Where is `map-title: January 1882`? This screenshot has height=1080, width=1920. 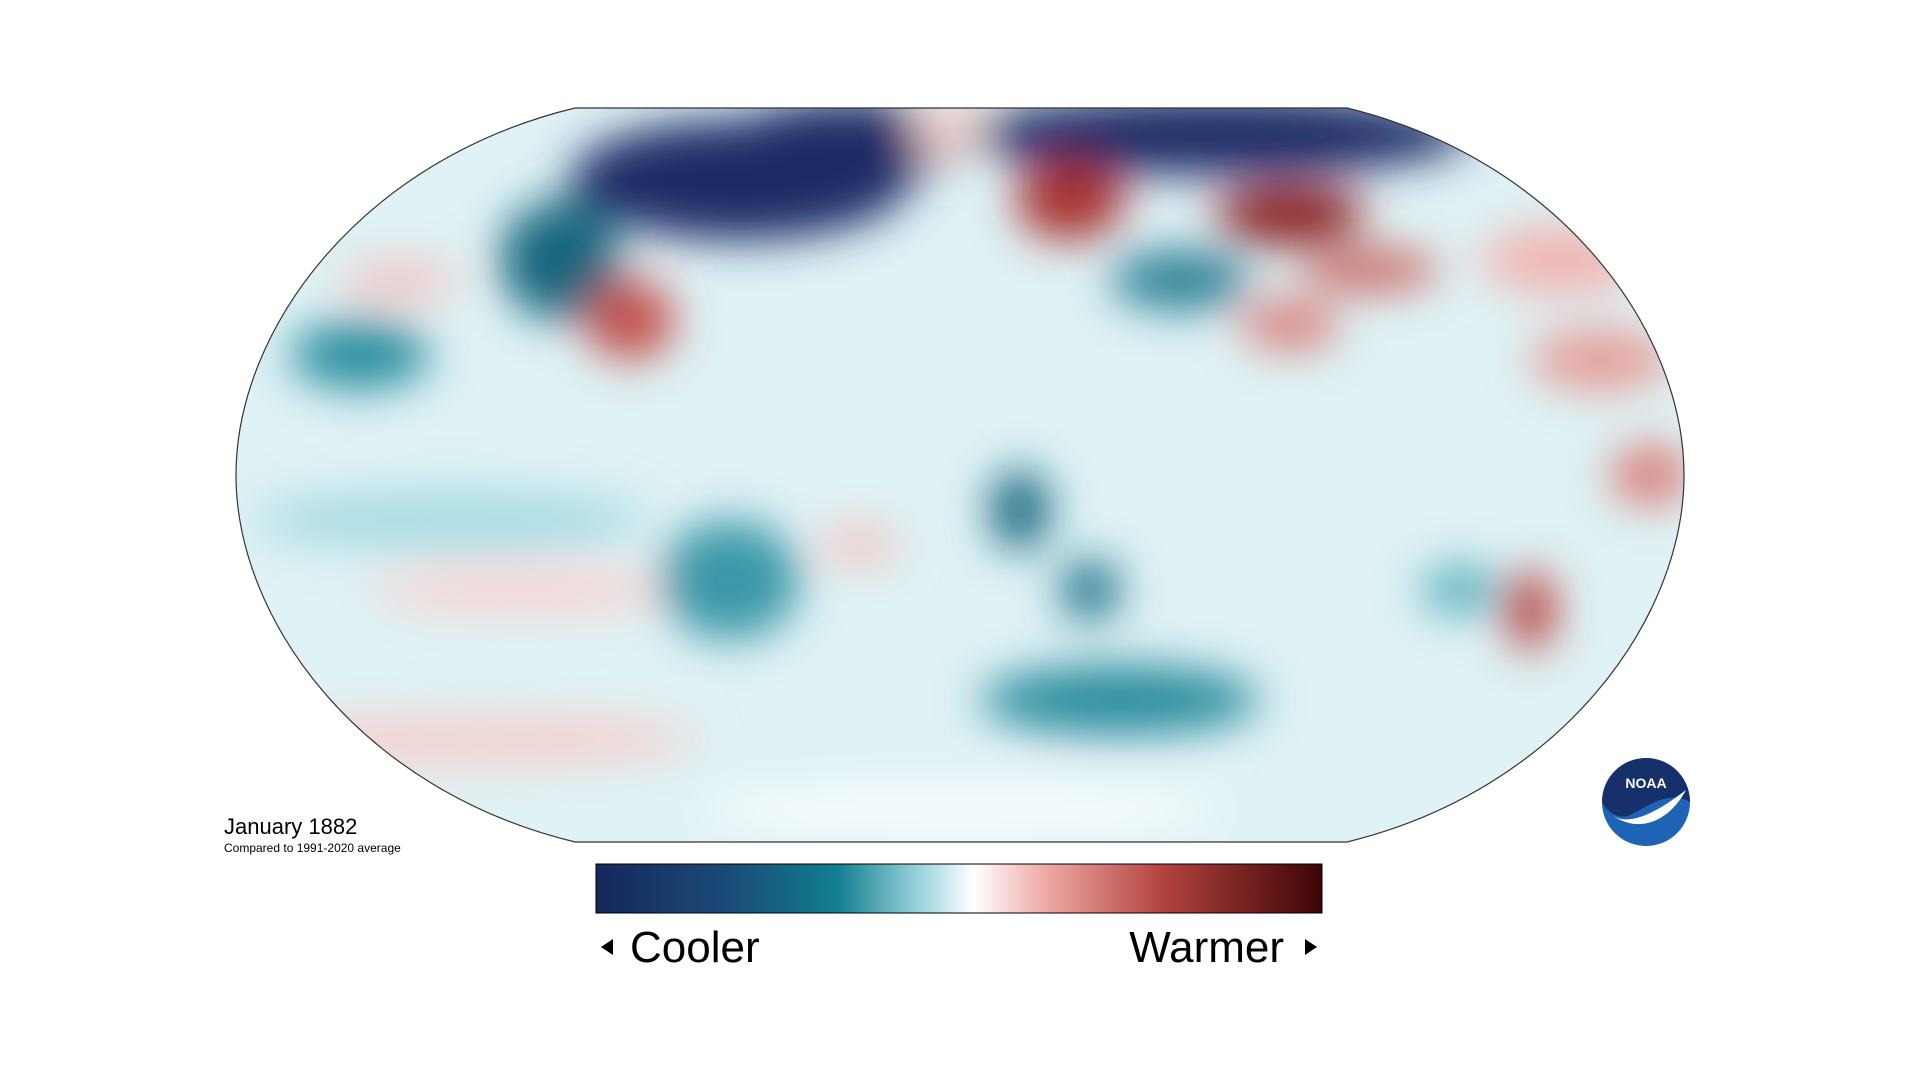 map-title: January 1882 is located at coordinates (290, 826).